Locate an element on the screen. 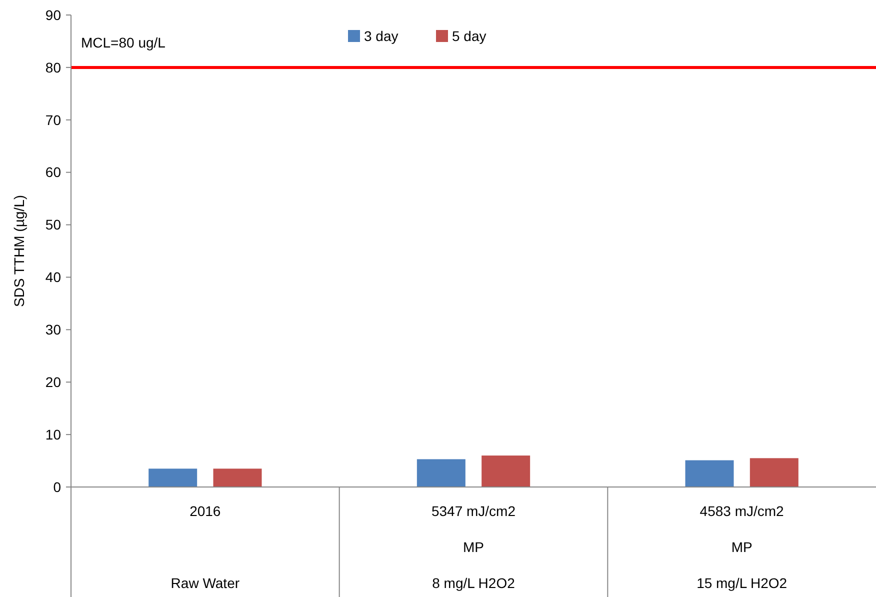  y-tick-label: 50 is located at coordinates (53, 224).